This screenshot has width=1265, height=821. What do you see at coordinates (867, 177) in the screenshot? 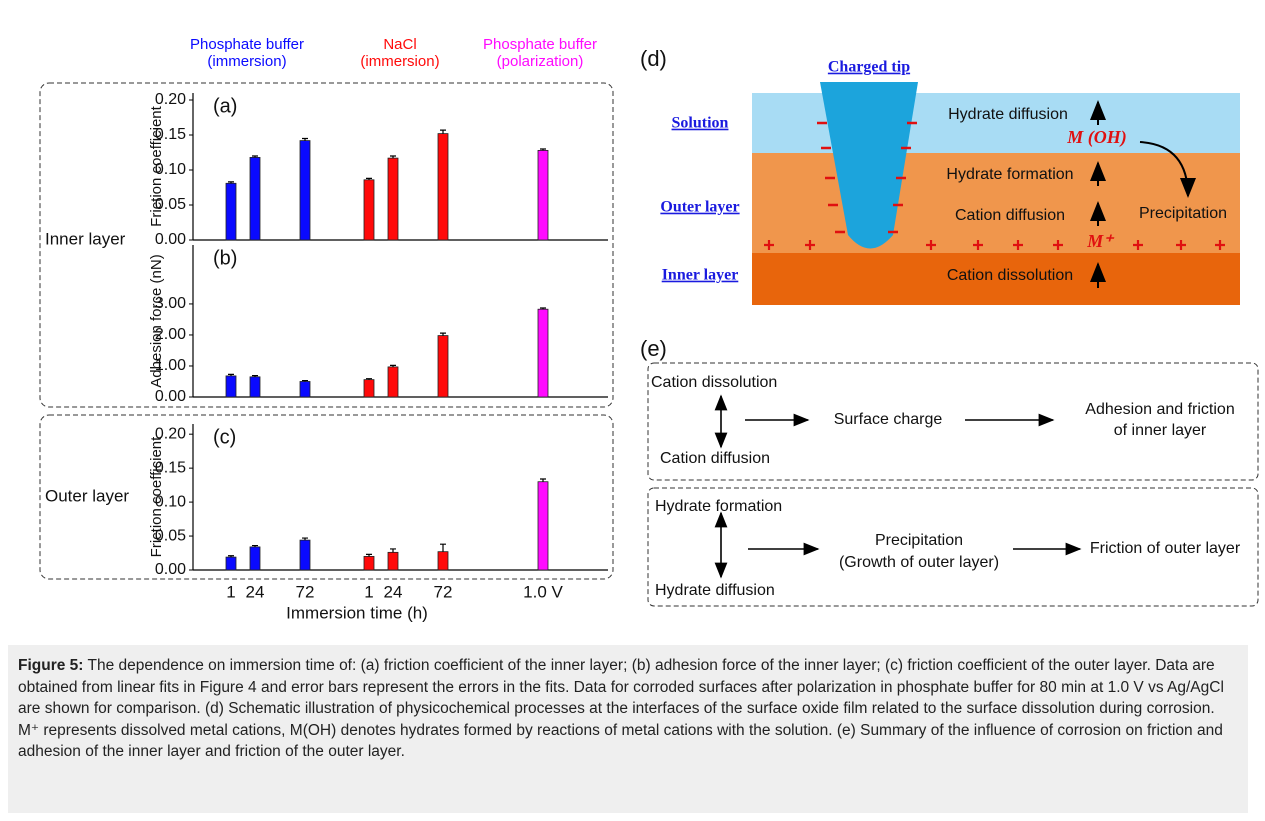
I see `negative-charges` at bounding box center [867, 177].